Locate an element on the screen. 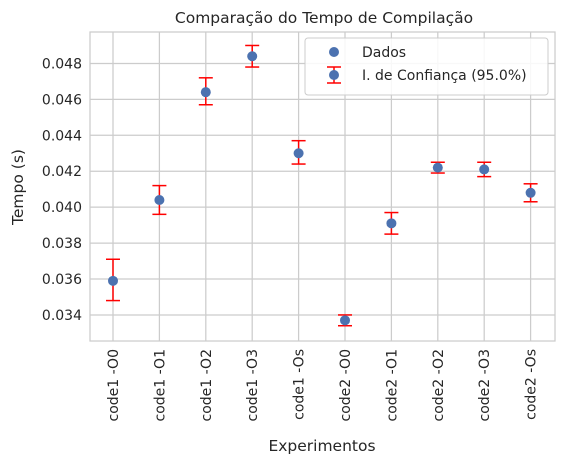 This screenshot has width=565, height=466. legend-label-dados: Dados is located at coordinates (384, 53).